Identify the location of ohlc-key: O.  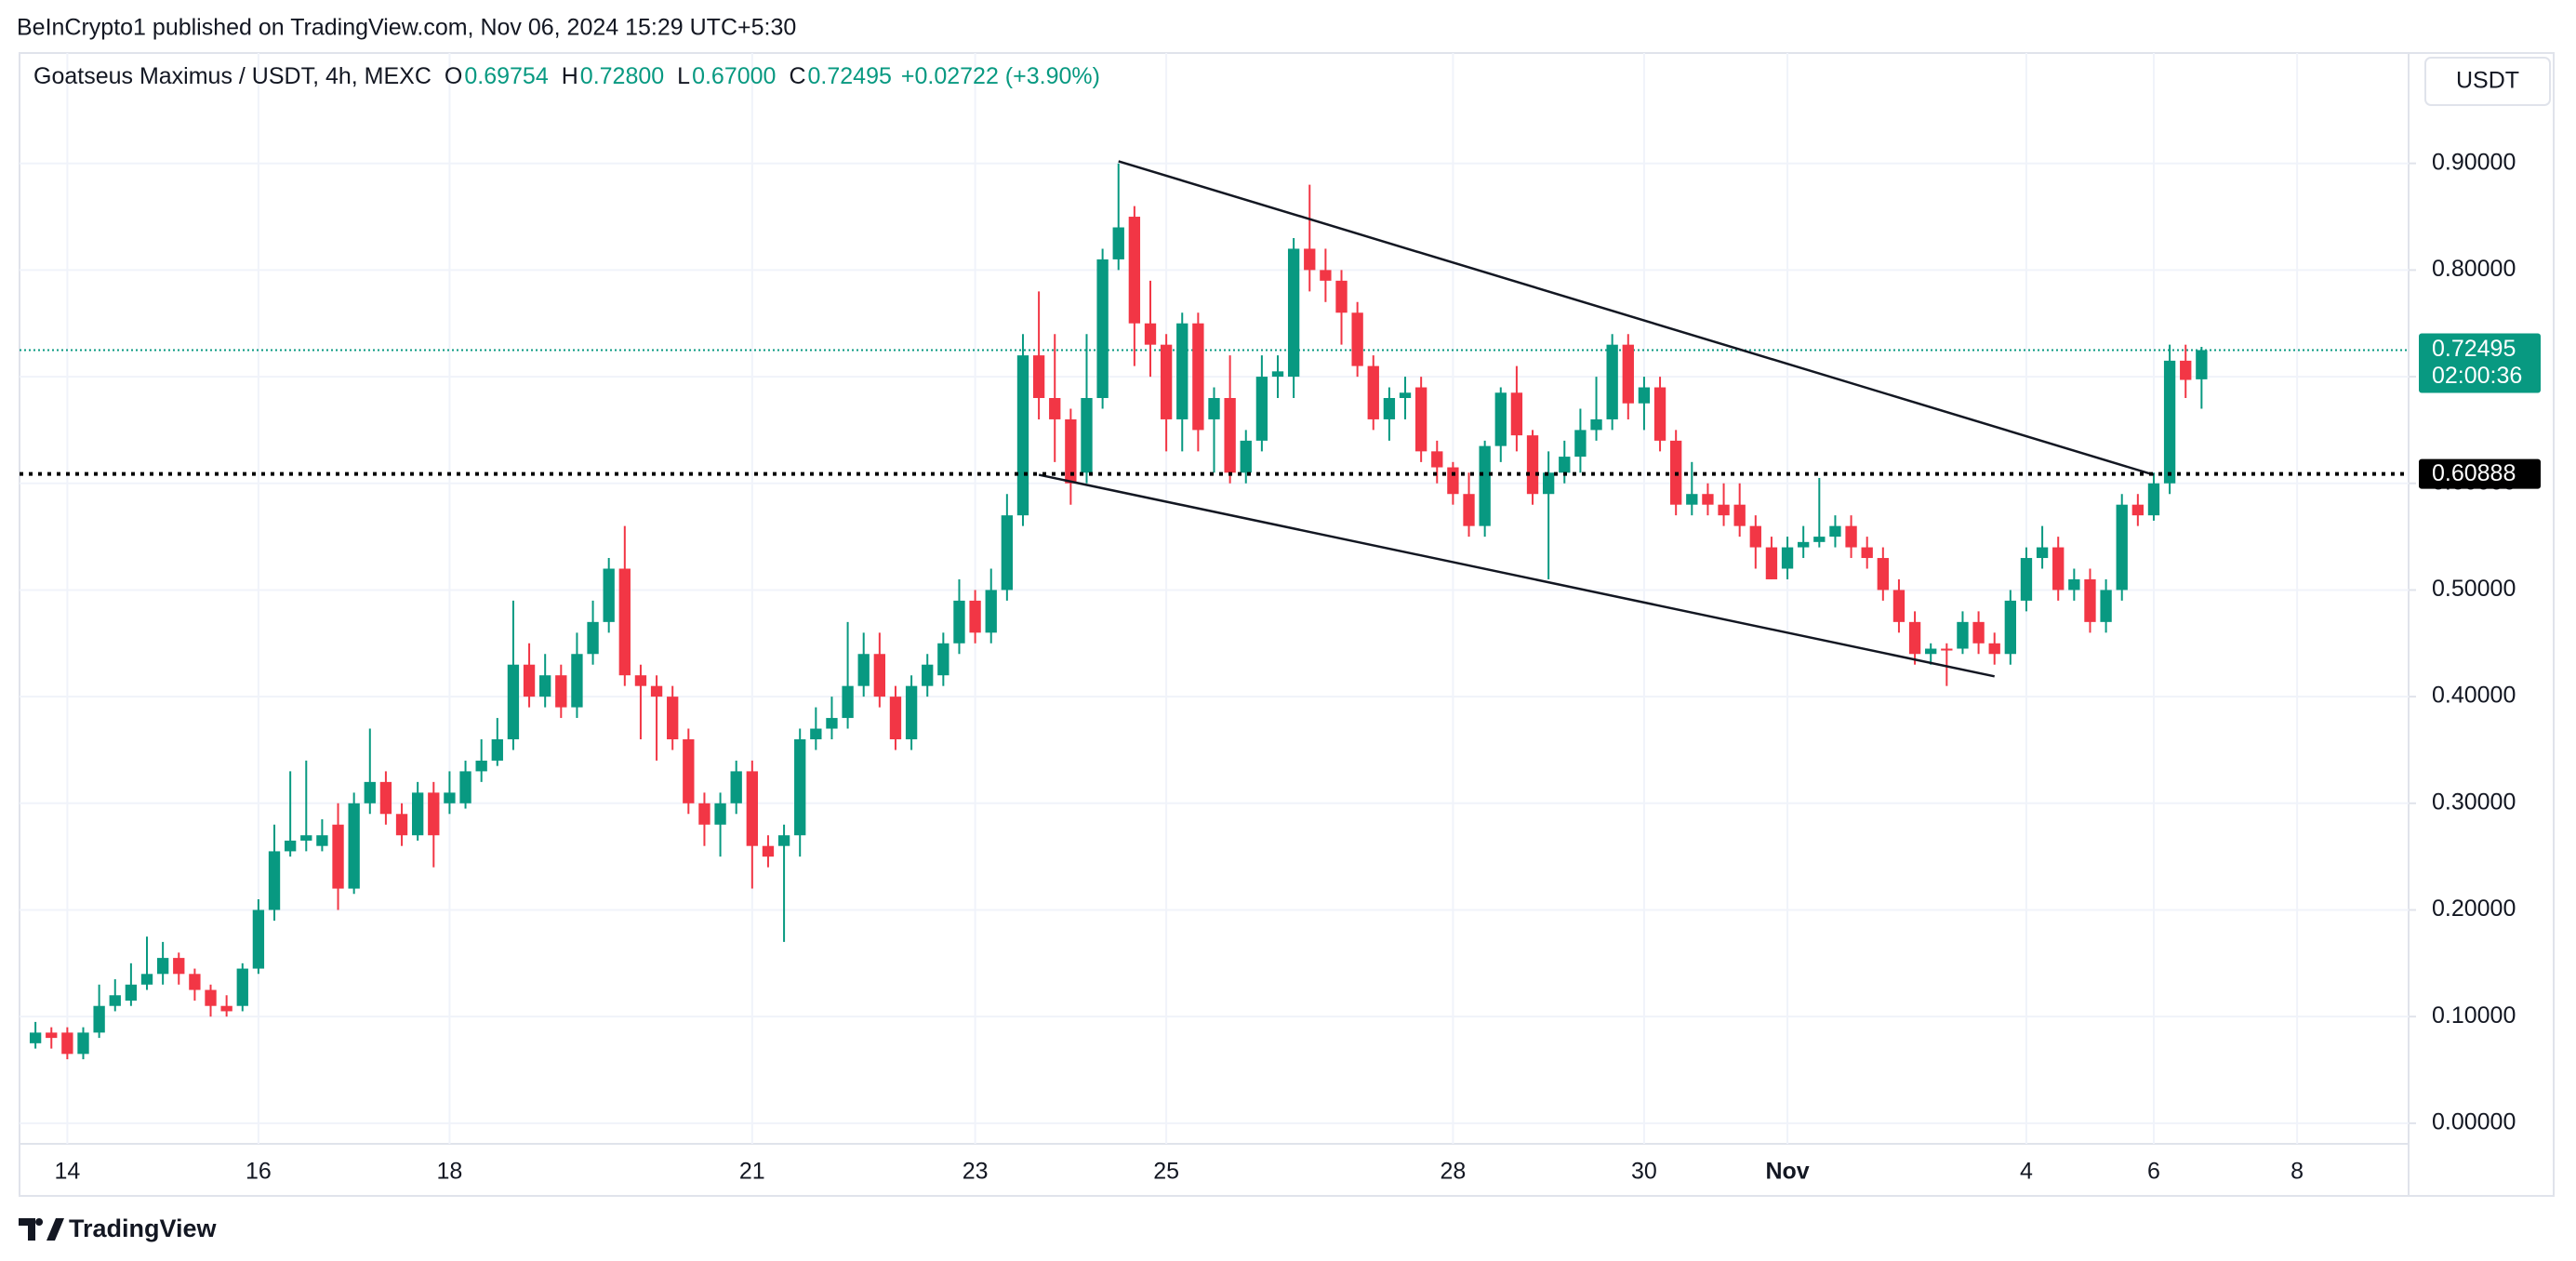
(453, 76).